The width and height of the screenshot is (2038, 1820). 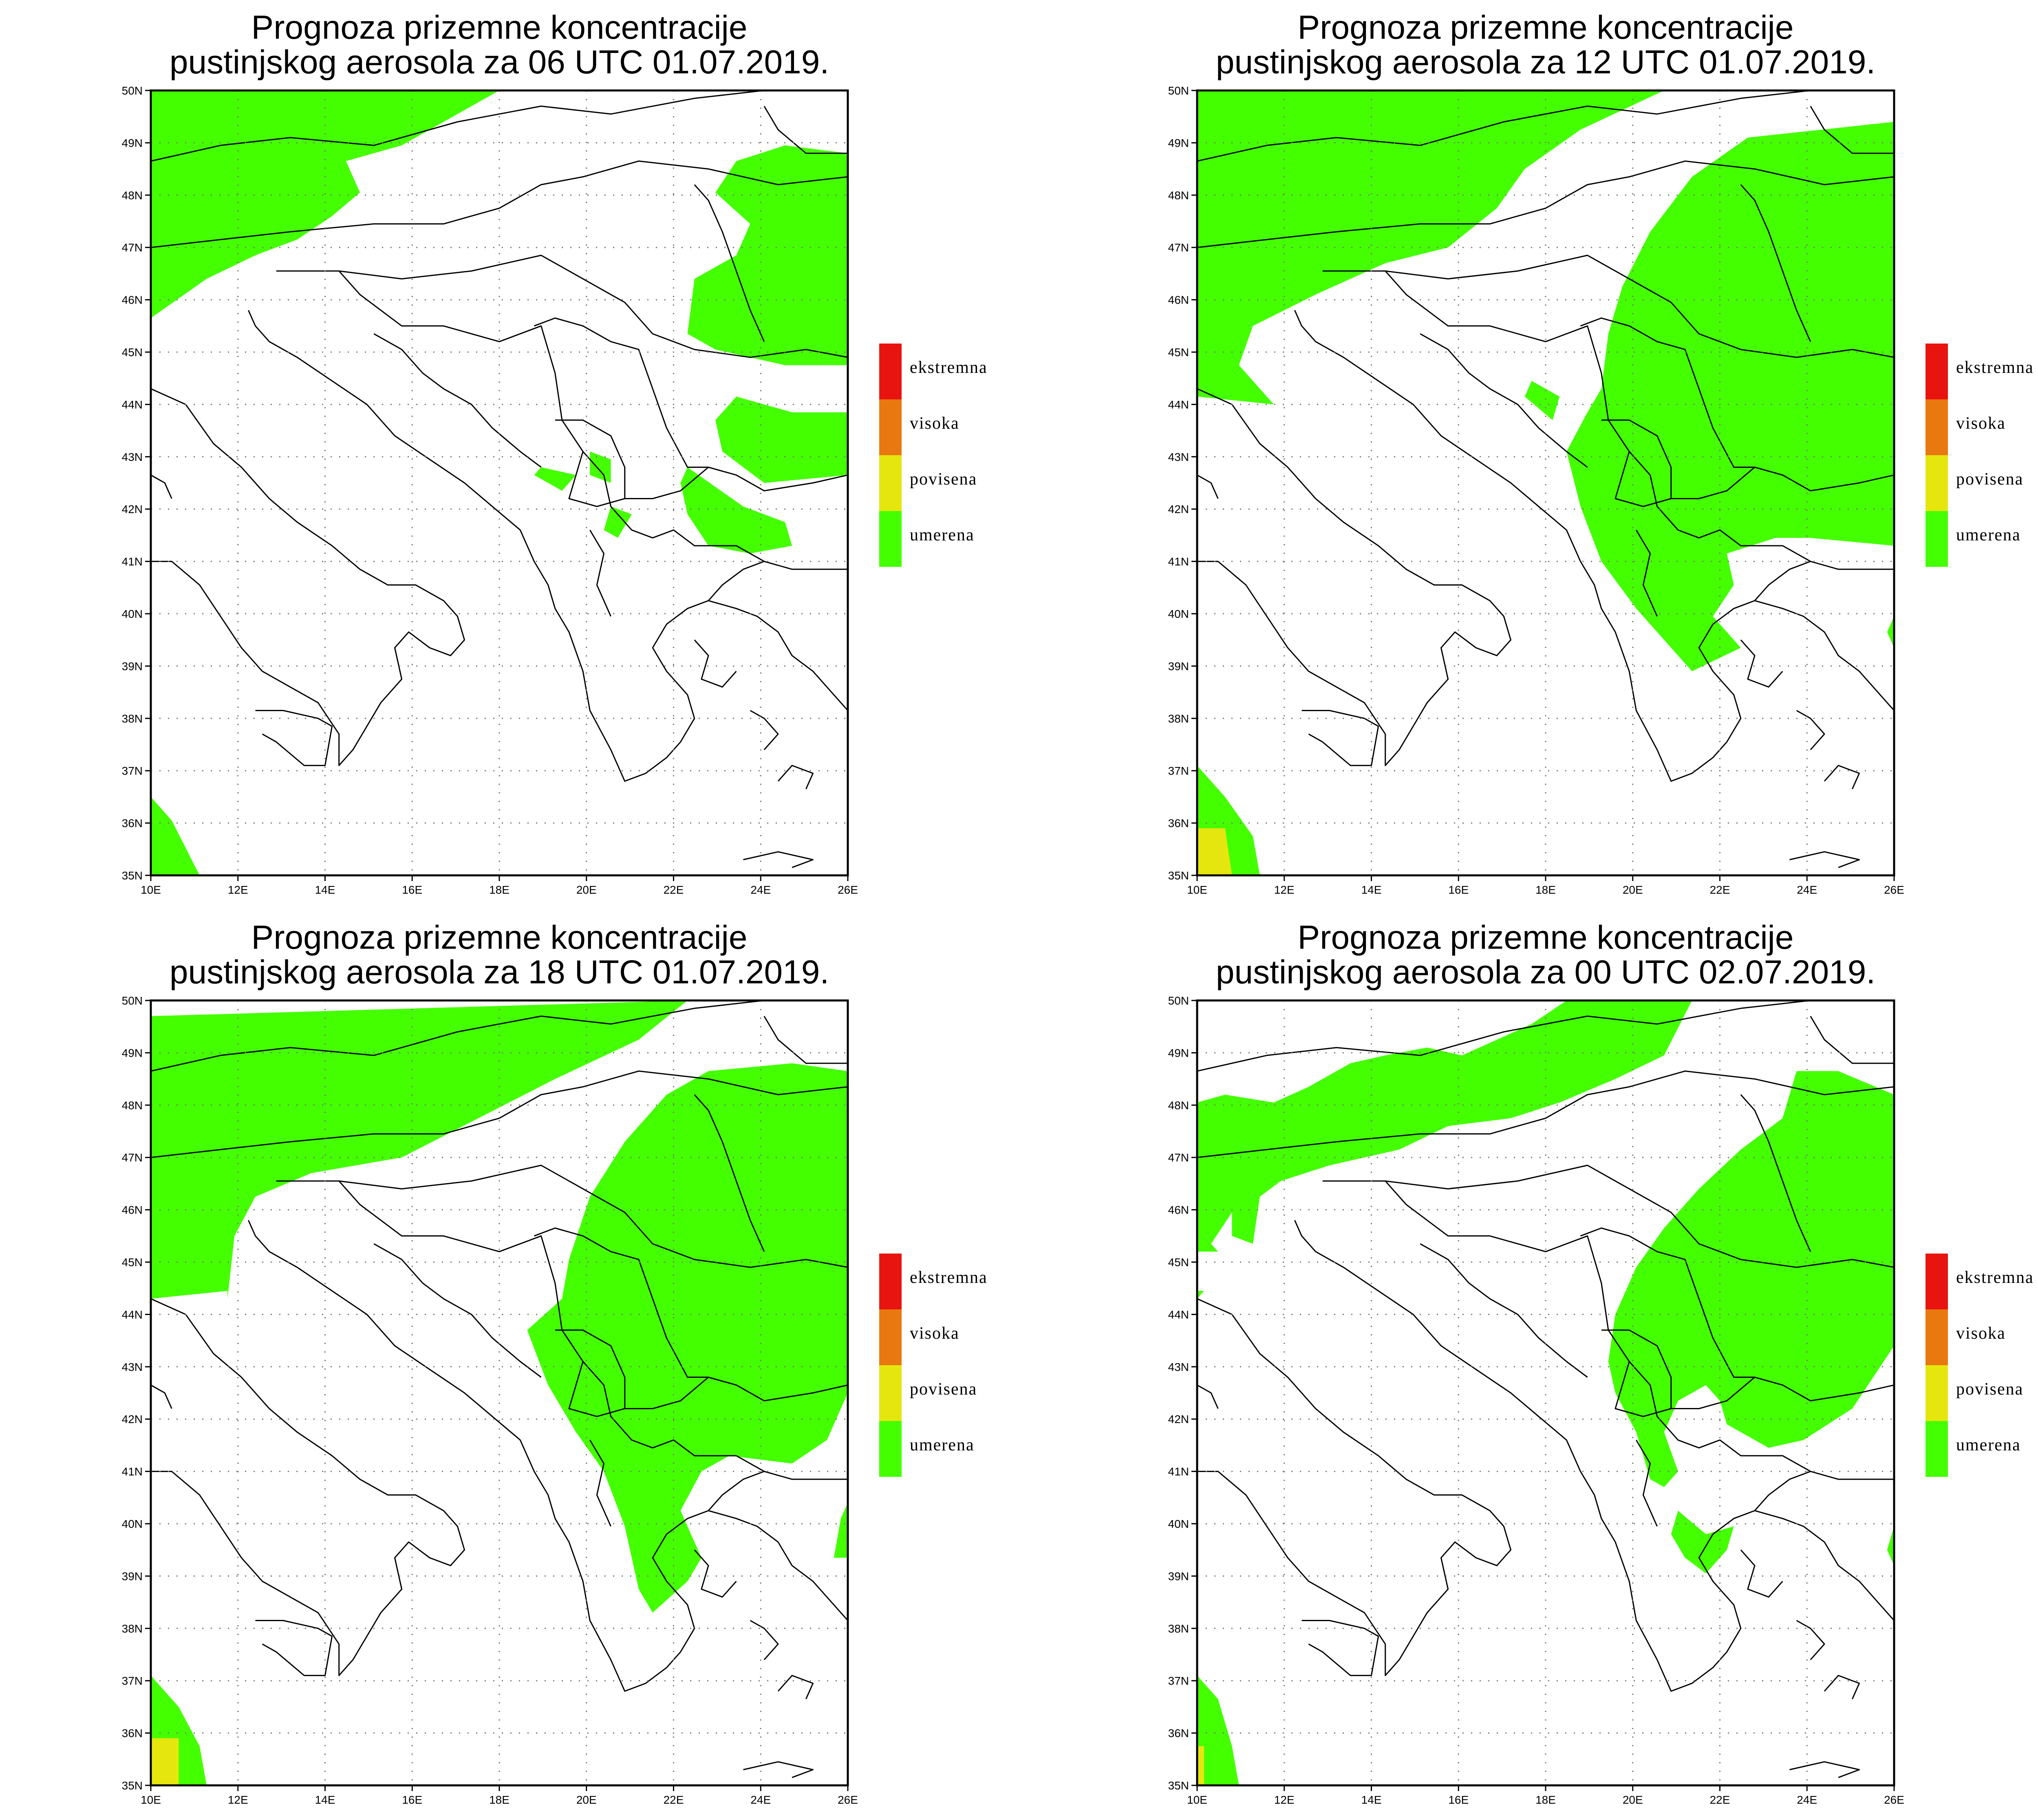 What do you see at coordinates (1807, 890) in the screenshot?
I see `lon-label: 24E` at bounding box center [1807, 890].